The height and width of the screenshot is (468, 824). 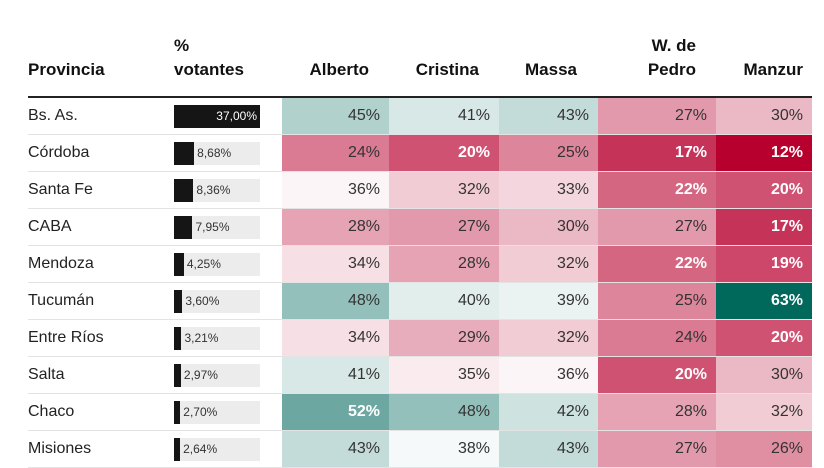 I want to click on table-row: Tucumán 3,60% 48% 40% 39% 25% 63%, so click(x=420, y=301).